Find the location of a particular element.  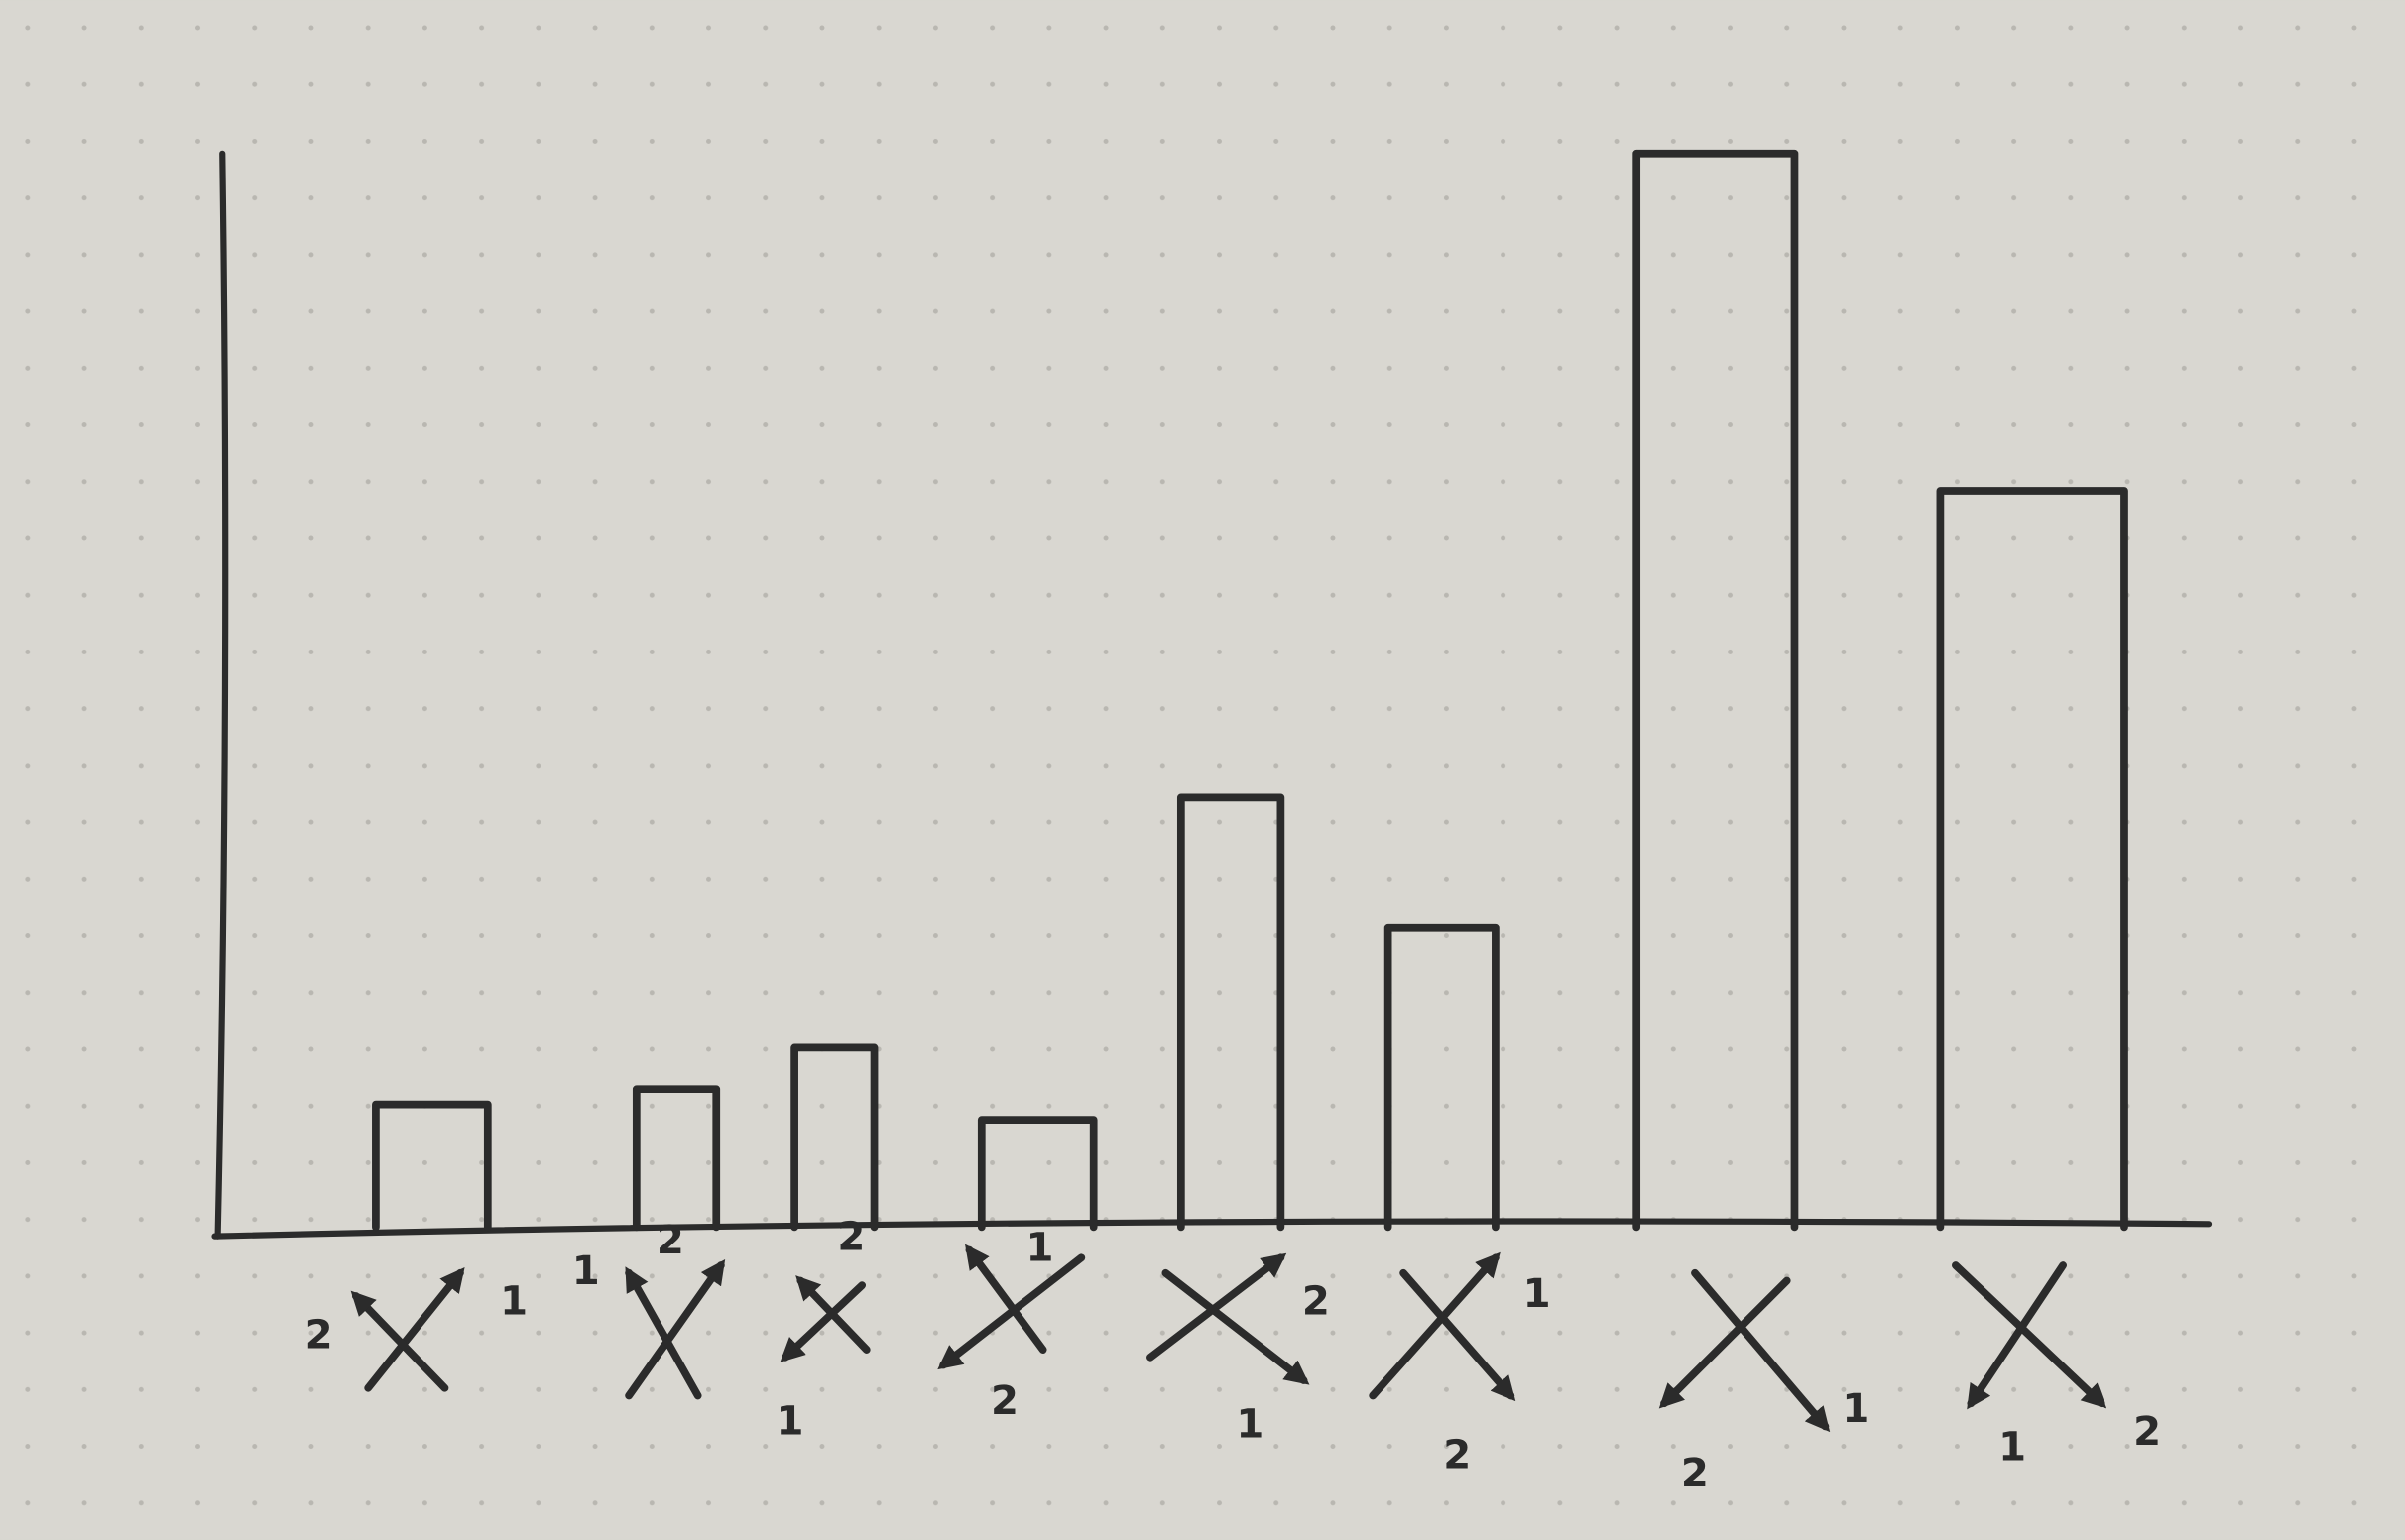

x-axis is located at coordinates (1212, 1229).